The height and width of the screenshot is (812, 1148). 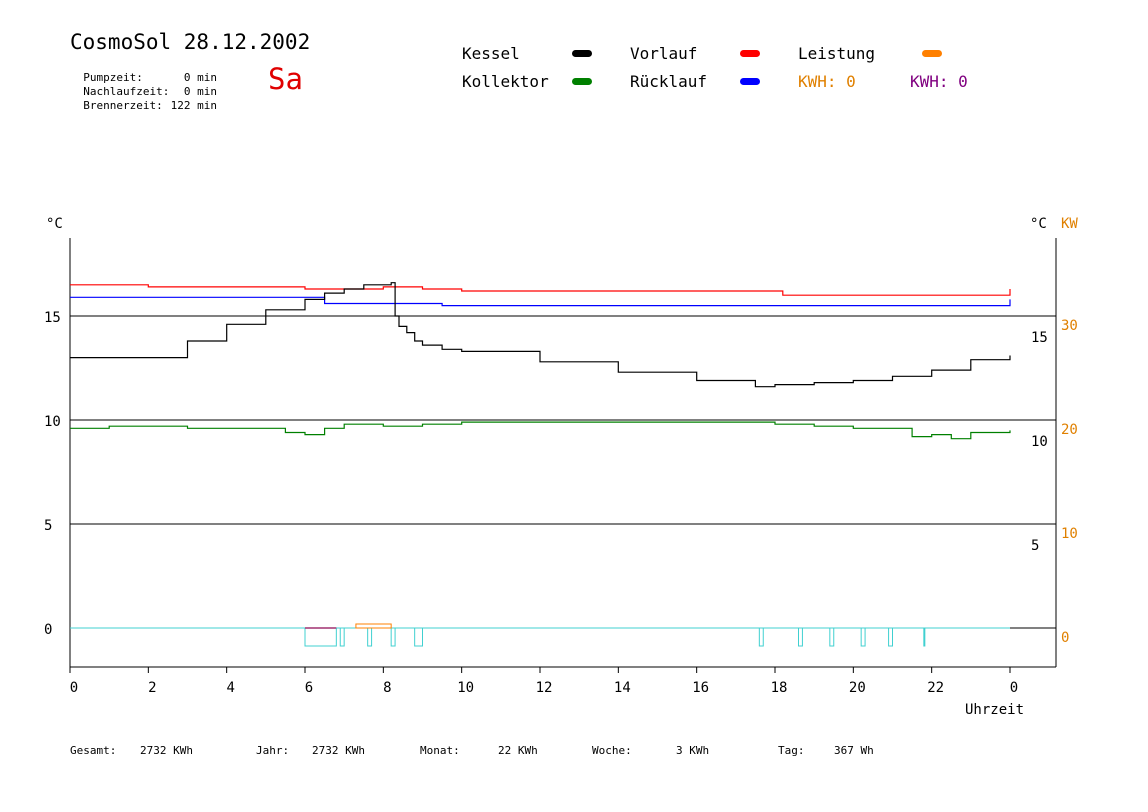 What do you see at coordinates (750, 53) in the screenshot?
I see `legend-vorlauf-swatch` at bounding box center [750, 53].